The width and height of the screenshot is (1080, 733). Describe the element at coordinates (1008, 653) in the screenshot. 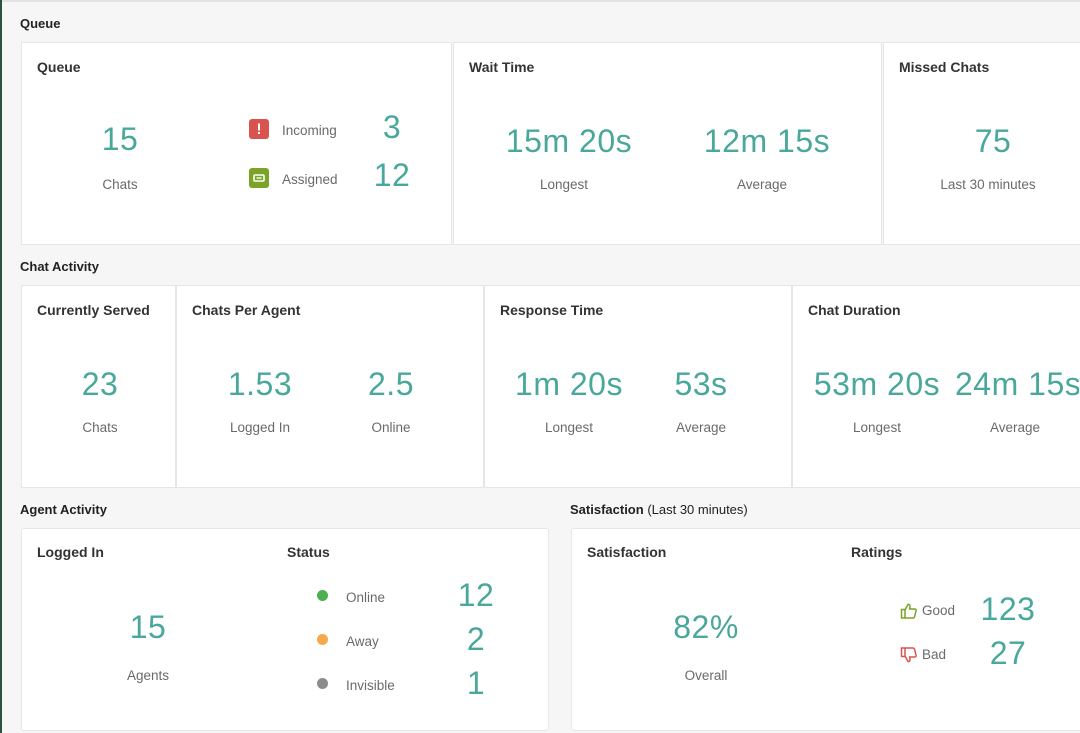

I see `rating-bad-value: 27` at that location.